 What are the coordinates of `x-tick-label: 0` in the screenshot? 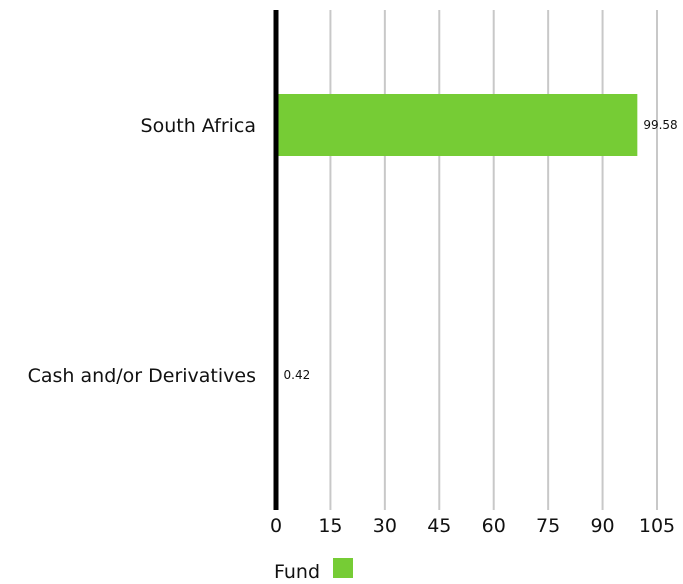 It's located at (276, 526).